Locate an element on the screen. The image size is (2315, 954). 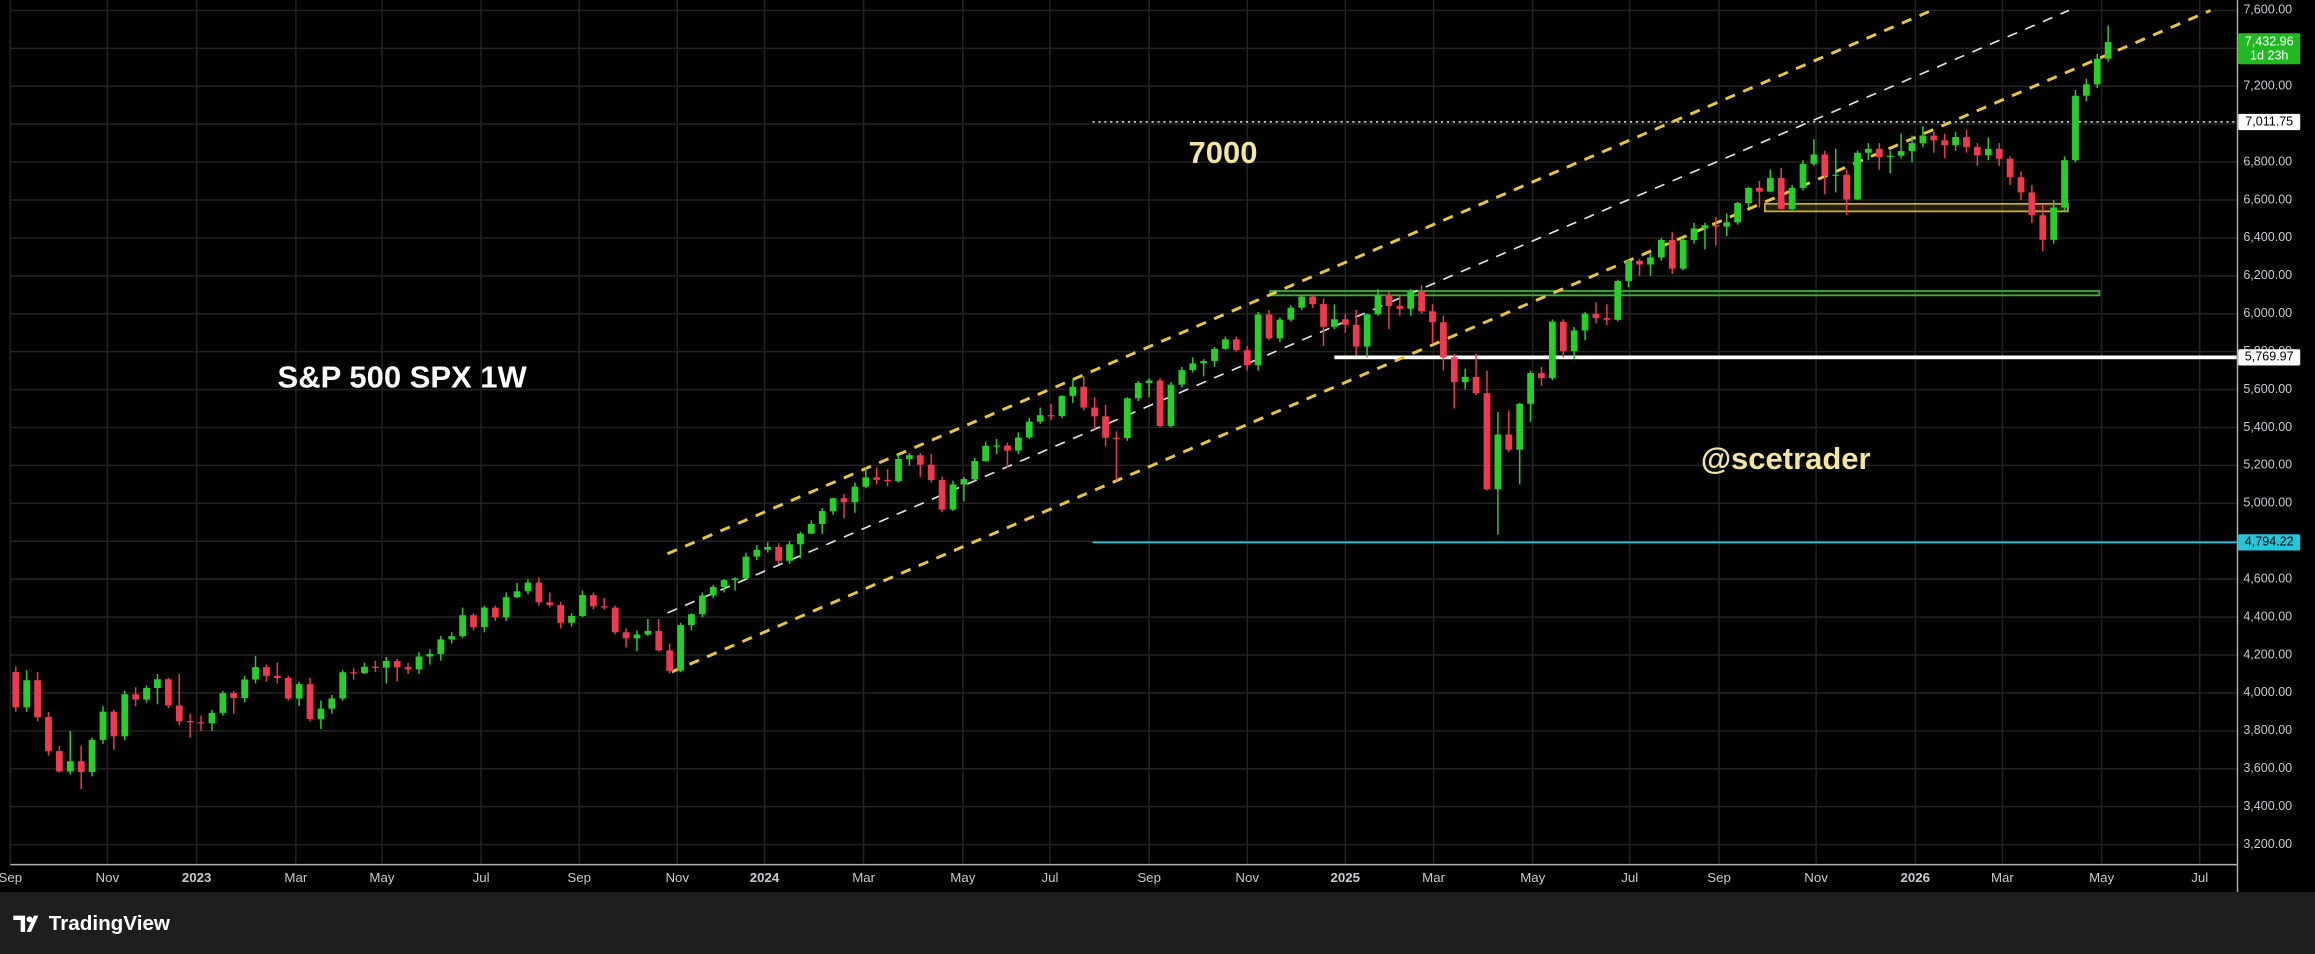
zone is located at coordinates (1685, 293).